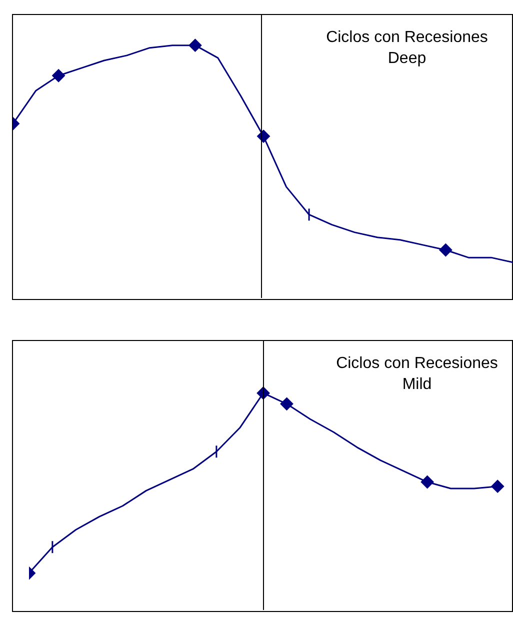  What do you see at coordinates (417, 374) in the screenshot?
I see `chart-title: Ciclos con Recesiones Mild` at bounding box center [417, 374].